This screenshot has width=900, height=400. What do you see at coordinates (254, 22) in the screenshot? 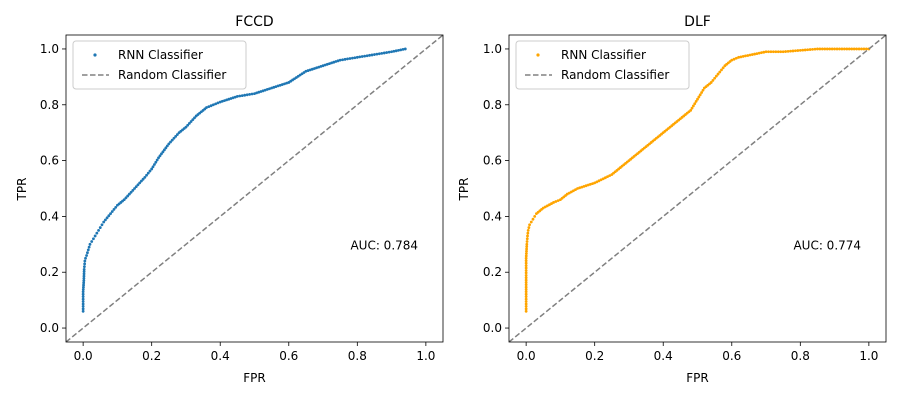
I see `fccd-chart-title: FCCD` at bounding box center [254, 22].